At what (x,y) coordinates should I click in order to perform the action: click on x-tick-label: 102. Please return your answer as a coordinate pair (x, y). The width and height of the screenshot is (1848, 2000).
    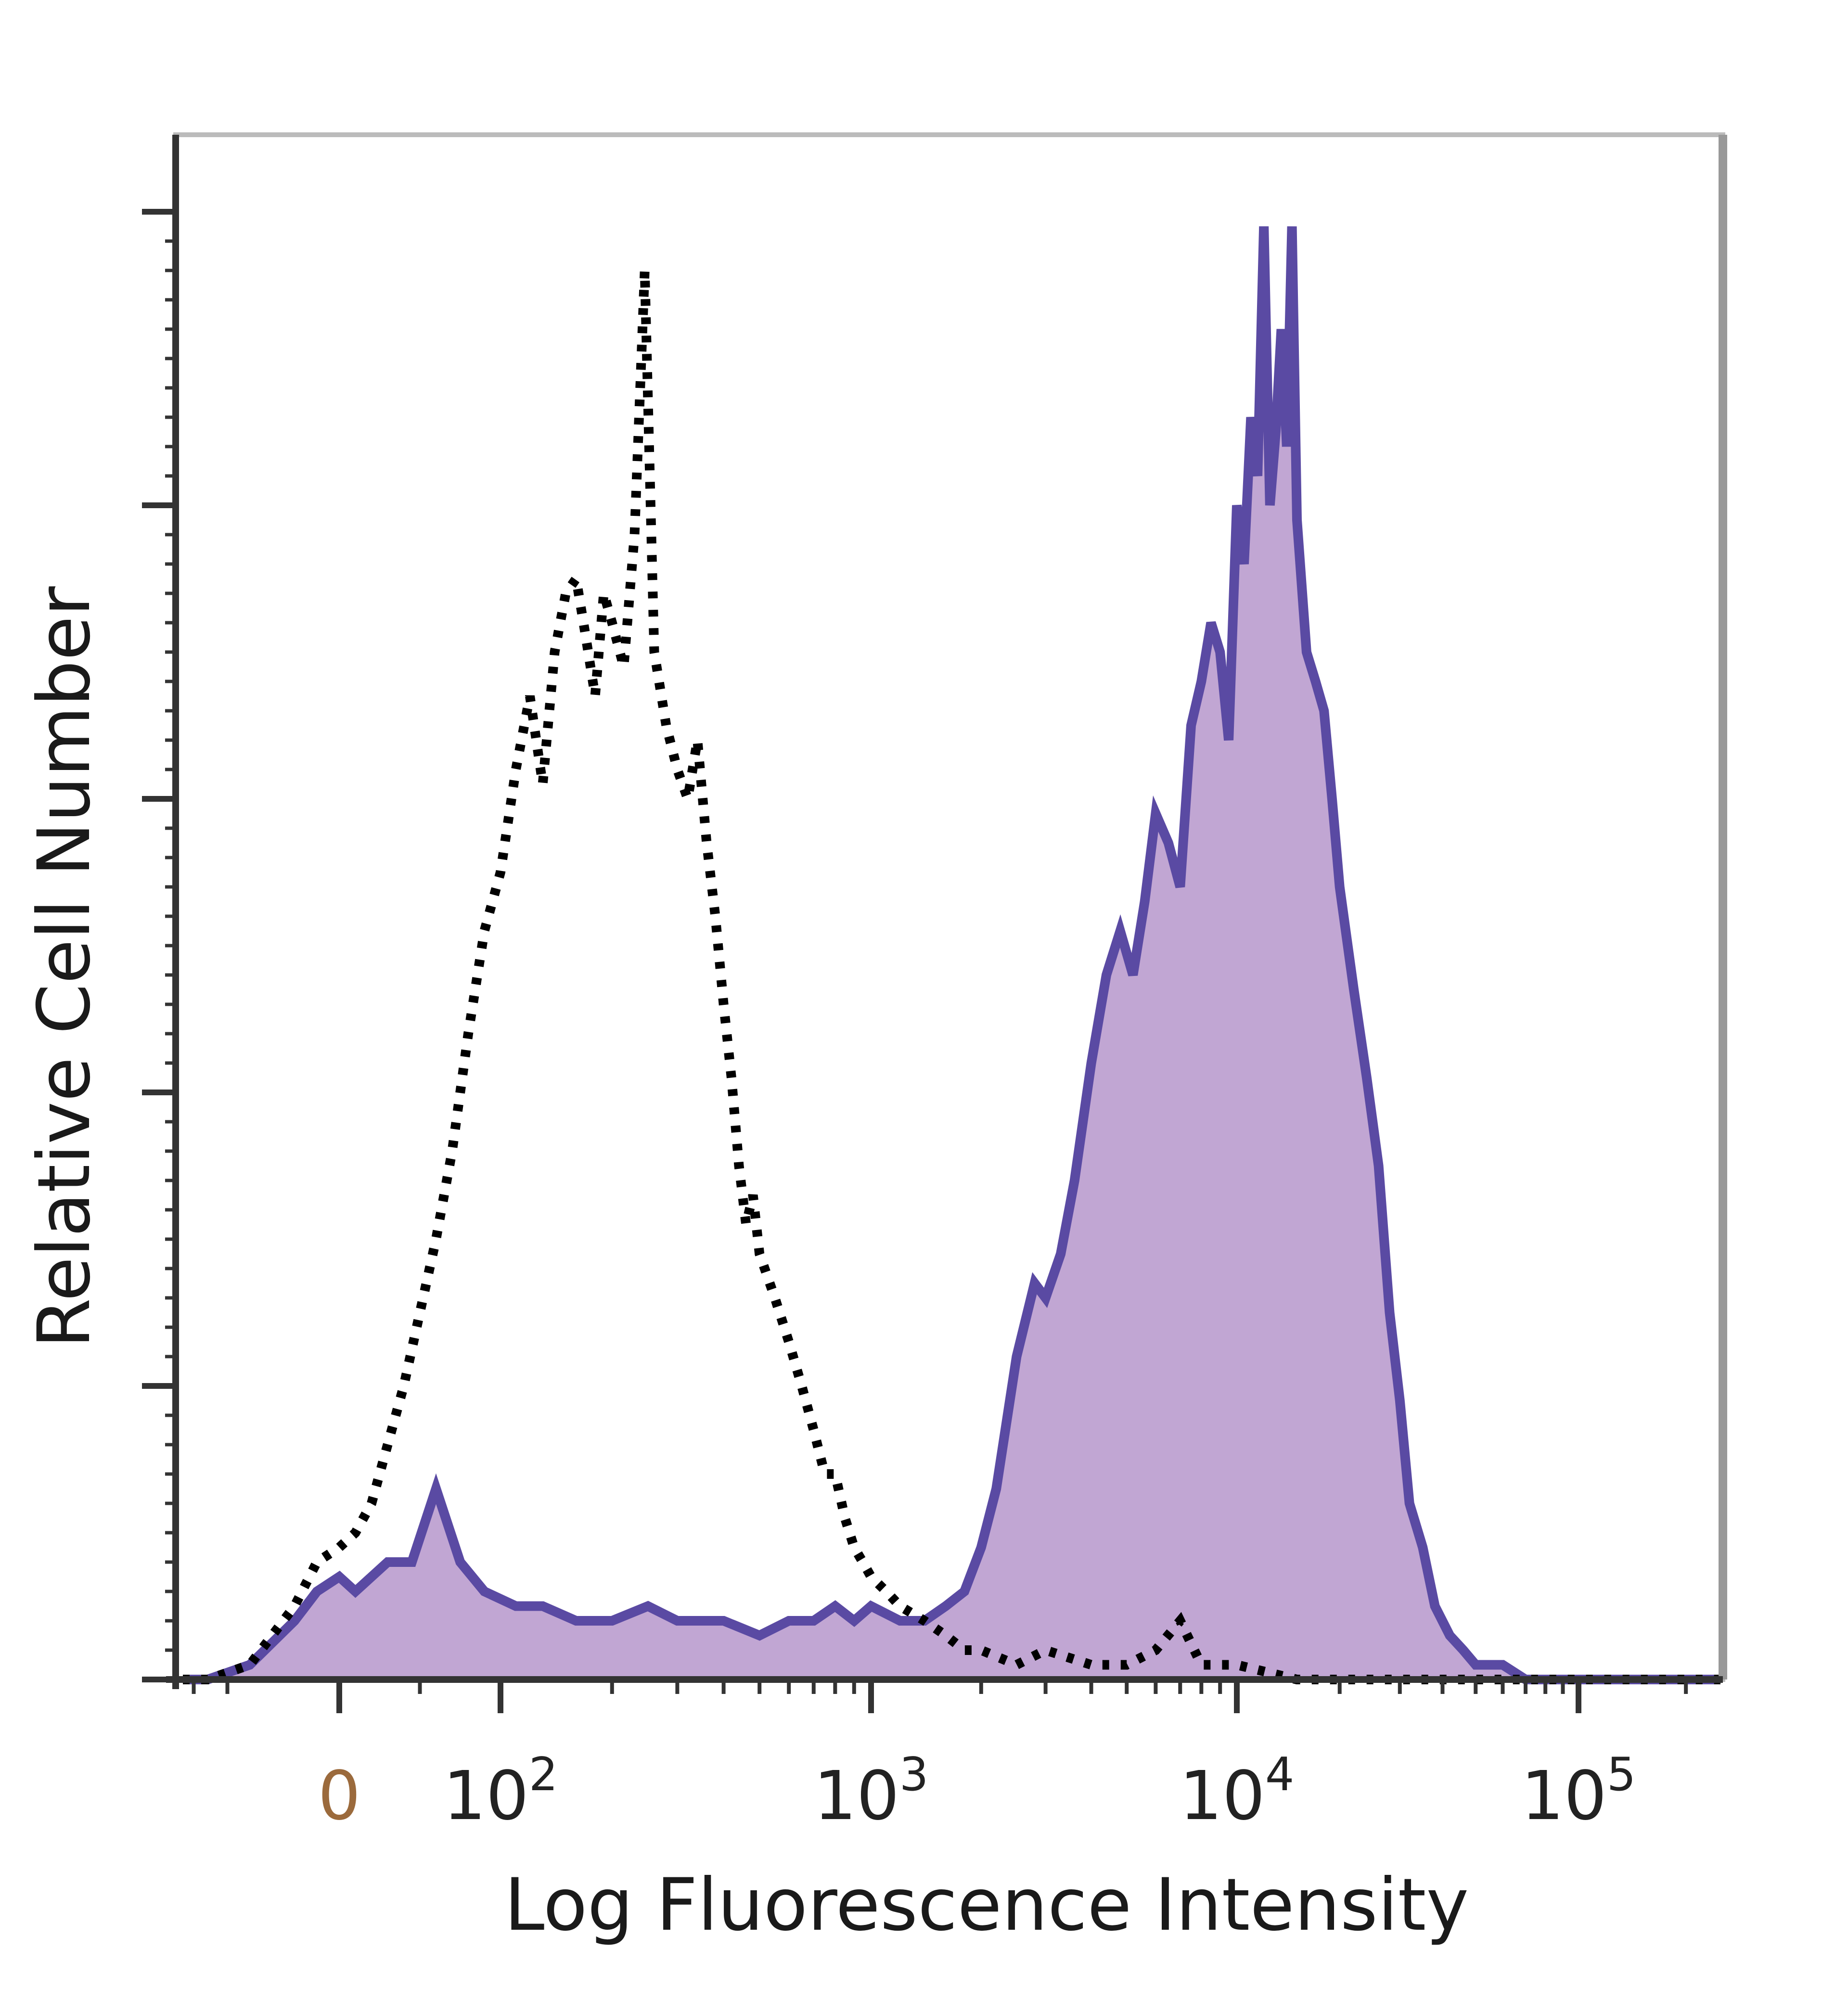
    Looking at the image, I should click on (500, 1791).